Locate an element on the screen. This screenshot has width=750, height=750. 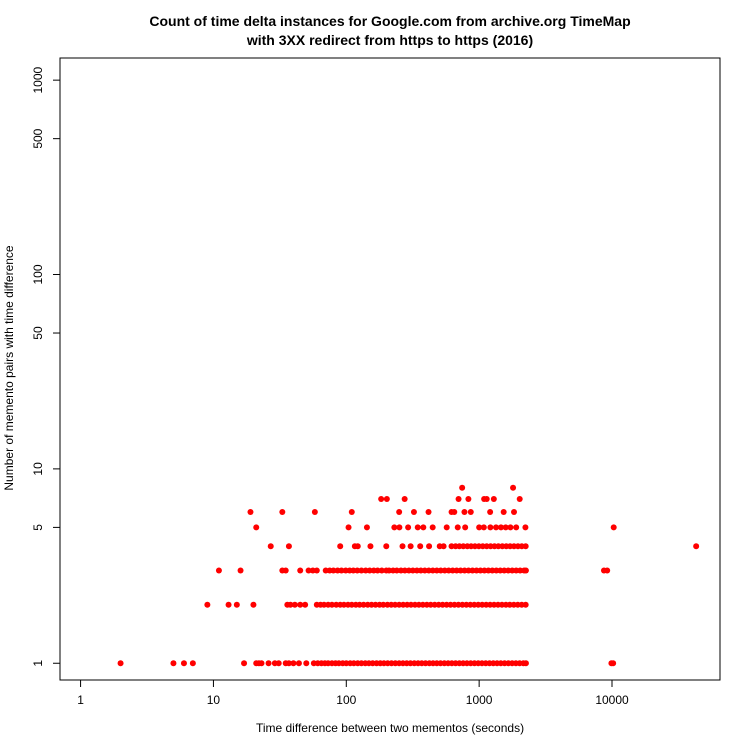
y-tick-label: 500 is located at coordinates (38, 138).